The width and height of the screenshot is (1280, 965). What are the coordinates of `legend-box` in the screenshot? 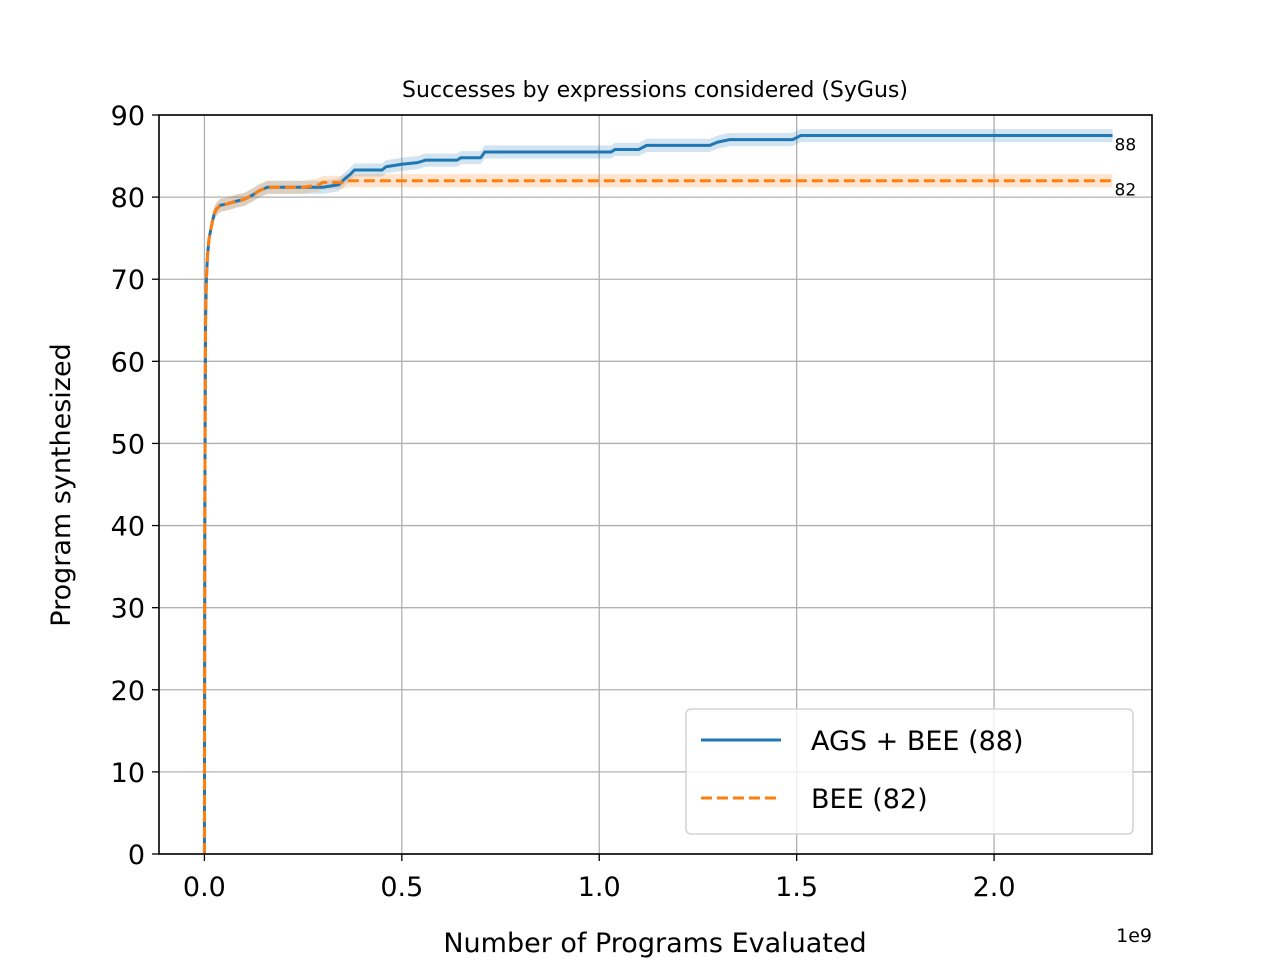 It's located at (909, 771).